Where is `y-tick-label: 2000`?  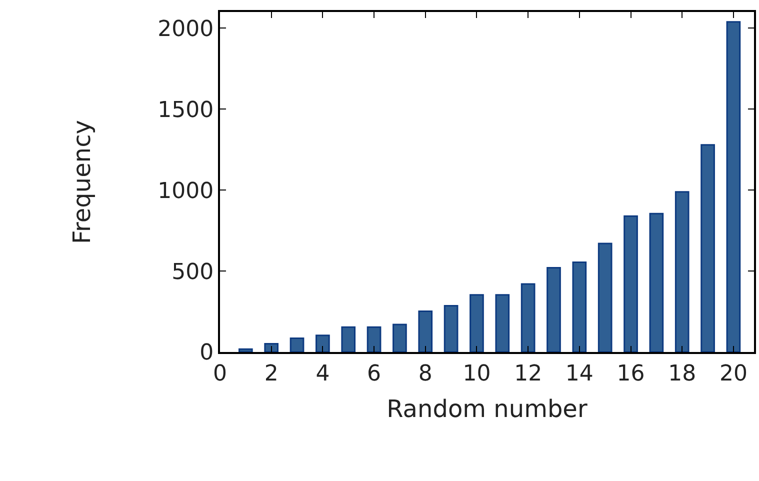 y-tick-label: 2000 is located at coordinates (186, 29).